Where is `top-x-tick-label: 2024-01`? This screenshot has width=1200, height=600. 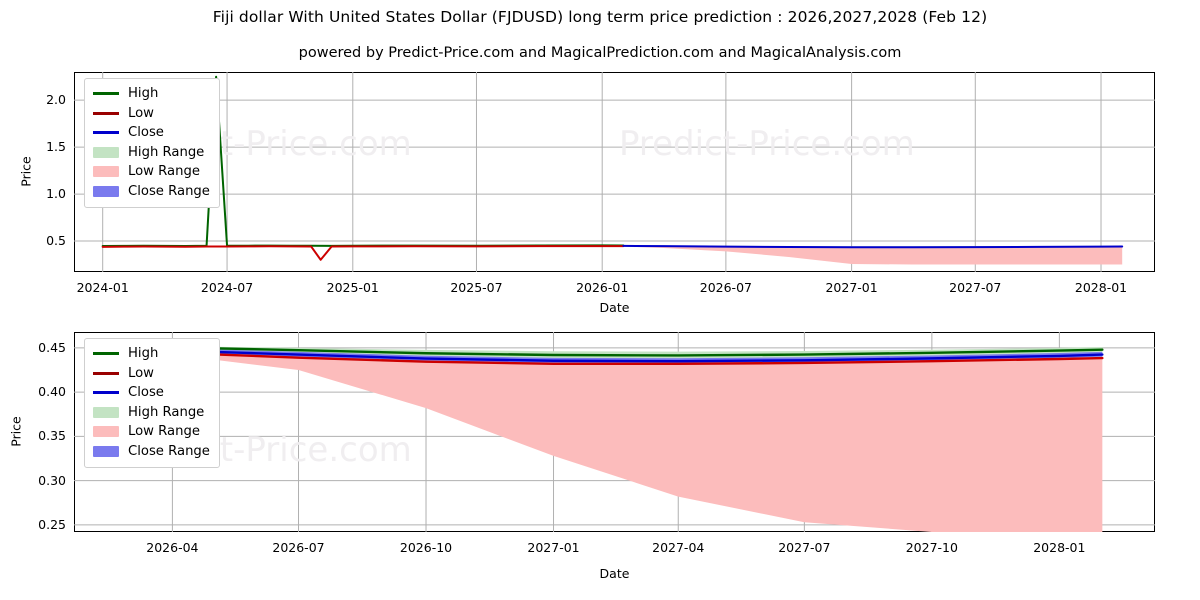
top-x-tick-label: 2024-01 is located at coordinates (102, 287).